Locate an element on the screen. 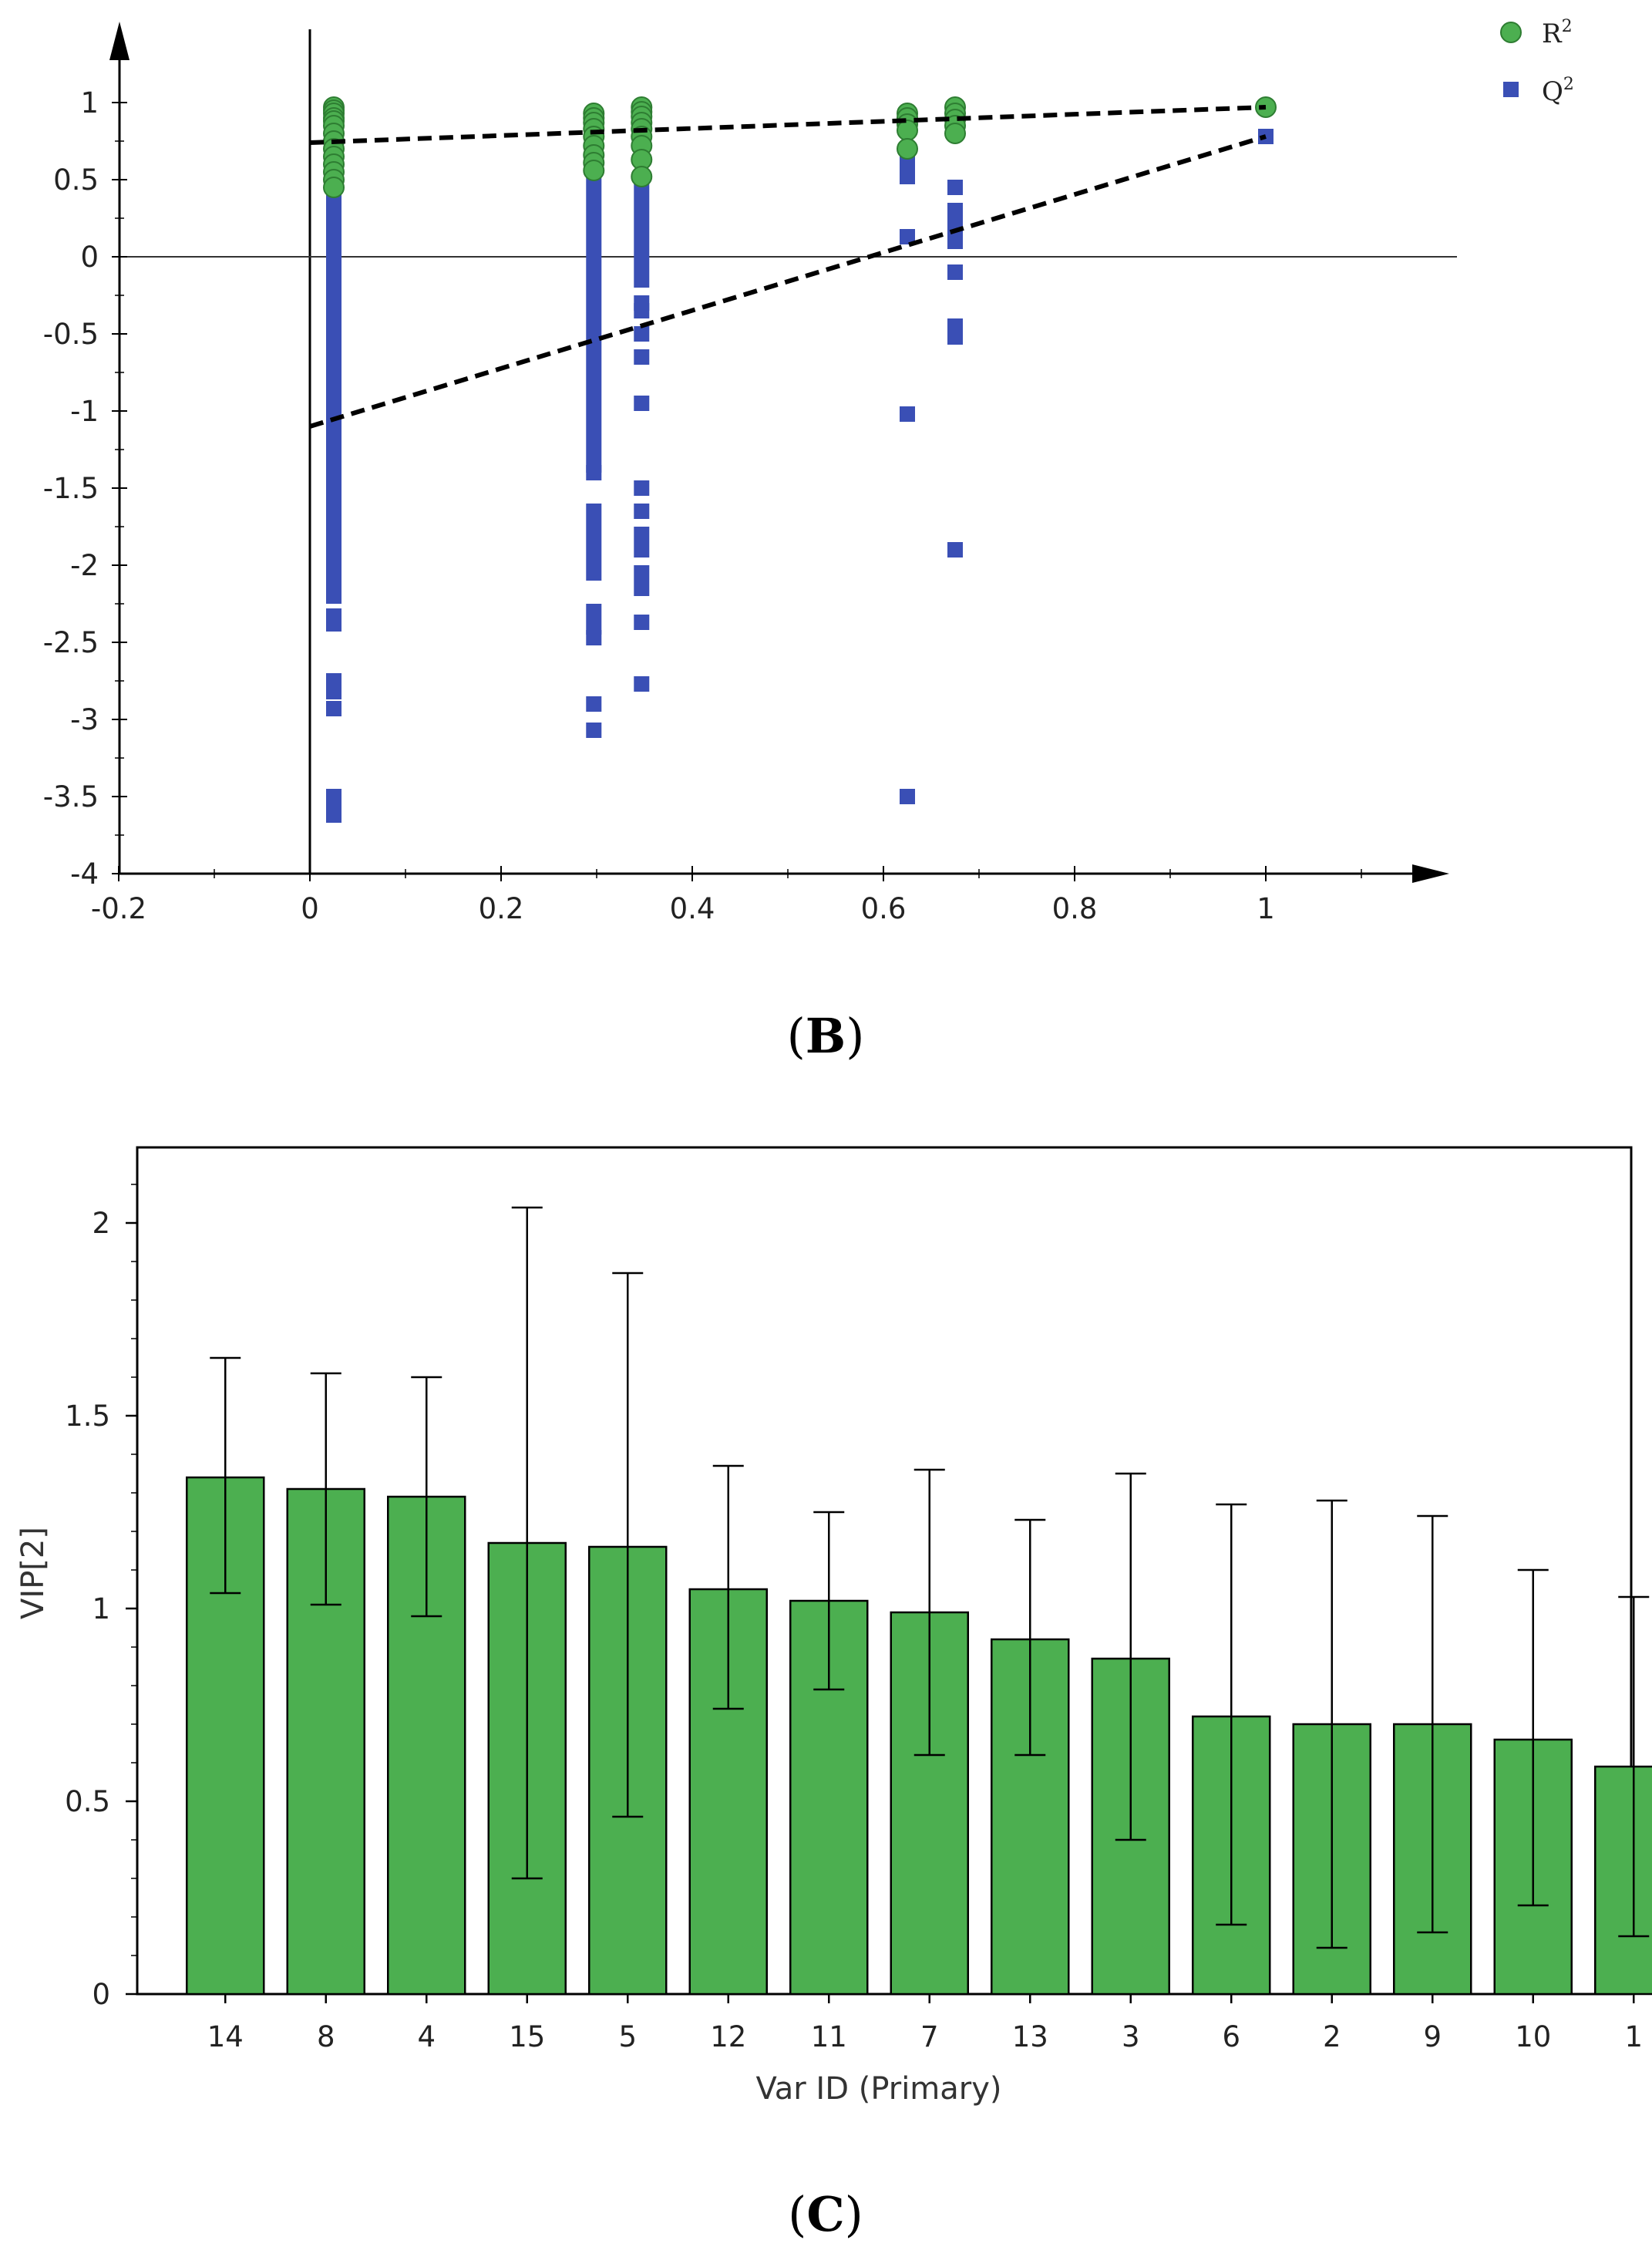 The image size is (1652, 2257). chart-b-x-tick-label: 0.2 is located at coordinates (501, 908).